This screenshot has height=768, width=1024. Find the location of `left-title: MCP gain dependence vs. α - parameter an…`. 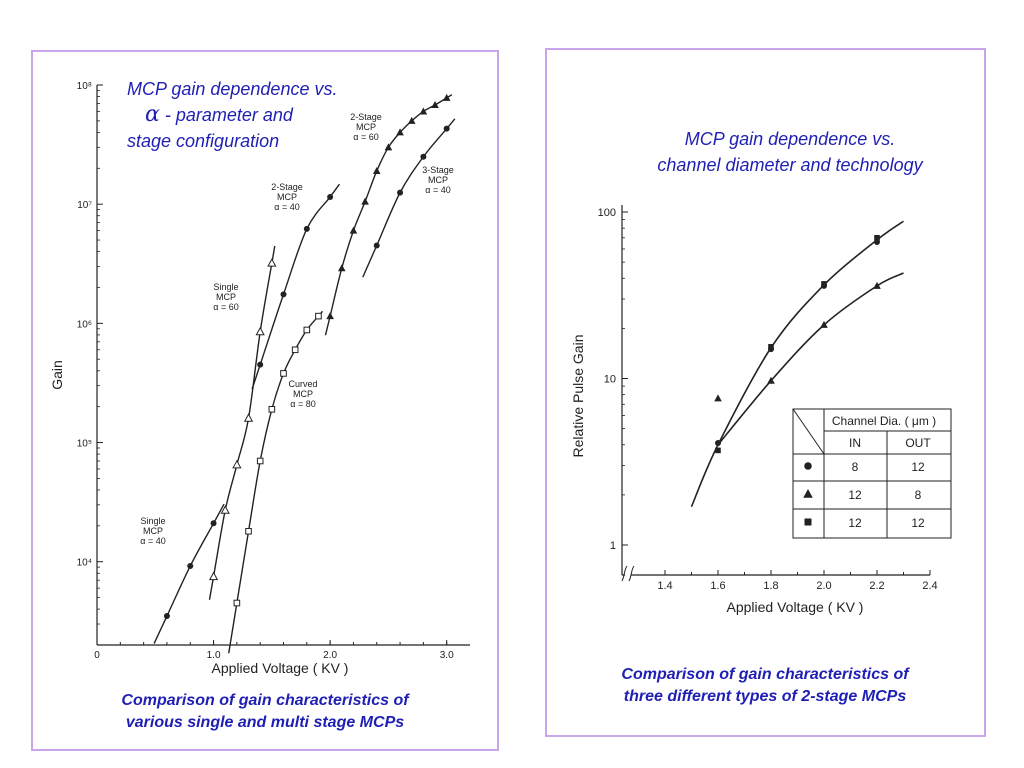

left-title: MCP gain dependence vs. α - parameter an… is located at coordinates (267, 115).